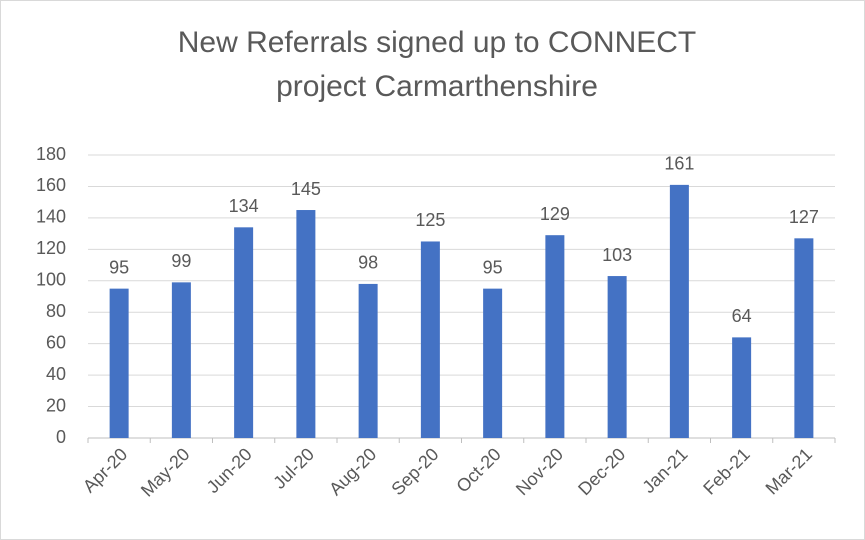 The width and height of the screenshot is (865, 540). Describe the element at coordinates (437, 86) in the screenshot. I see `chart-title: project Carmarthenshire` at that location.